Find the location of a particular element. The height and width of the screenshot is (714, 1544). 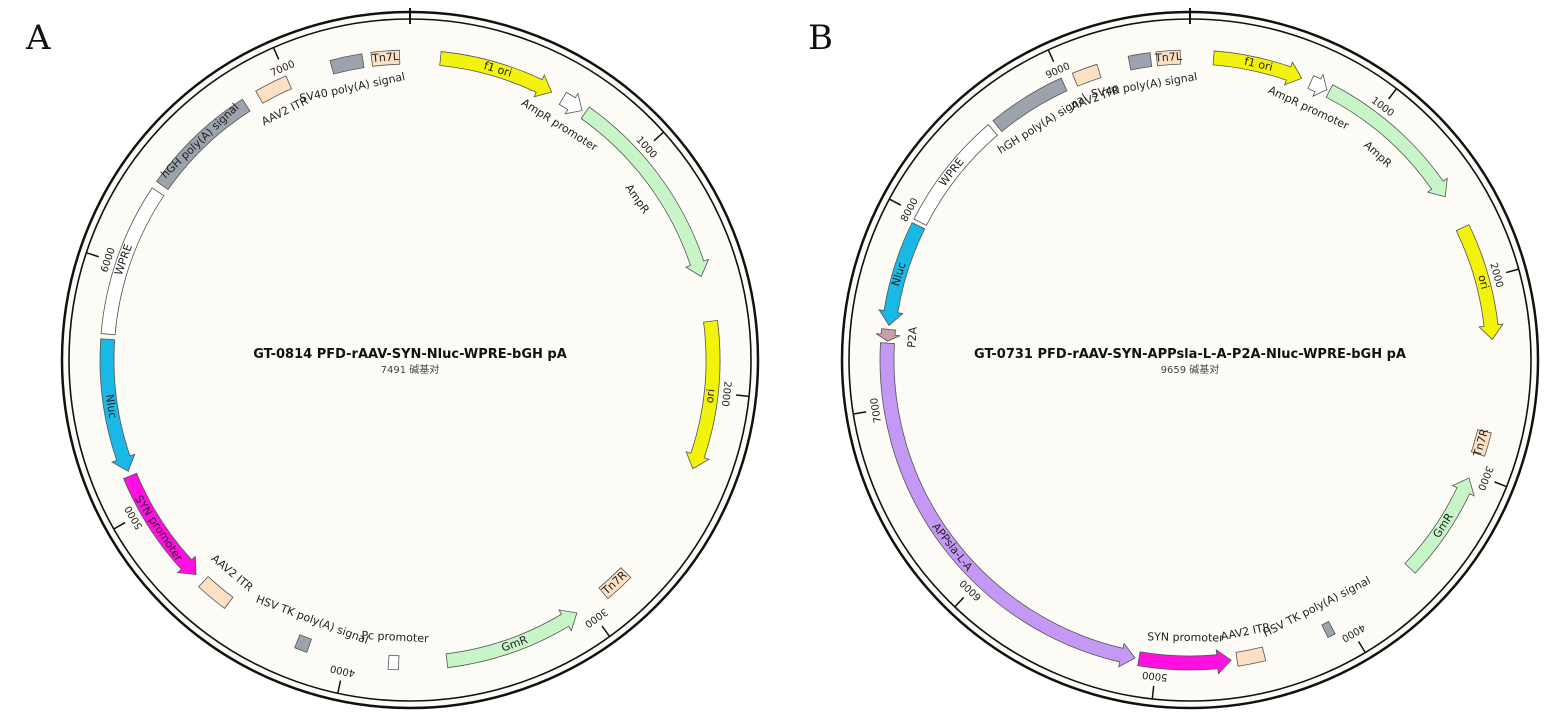

feature-label: Nluc is located at coordinates (111, 406).